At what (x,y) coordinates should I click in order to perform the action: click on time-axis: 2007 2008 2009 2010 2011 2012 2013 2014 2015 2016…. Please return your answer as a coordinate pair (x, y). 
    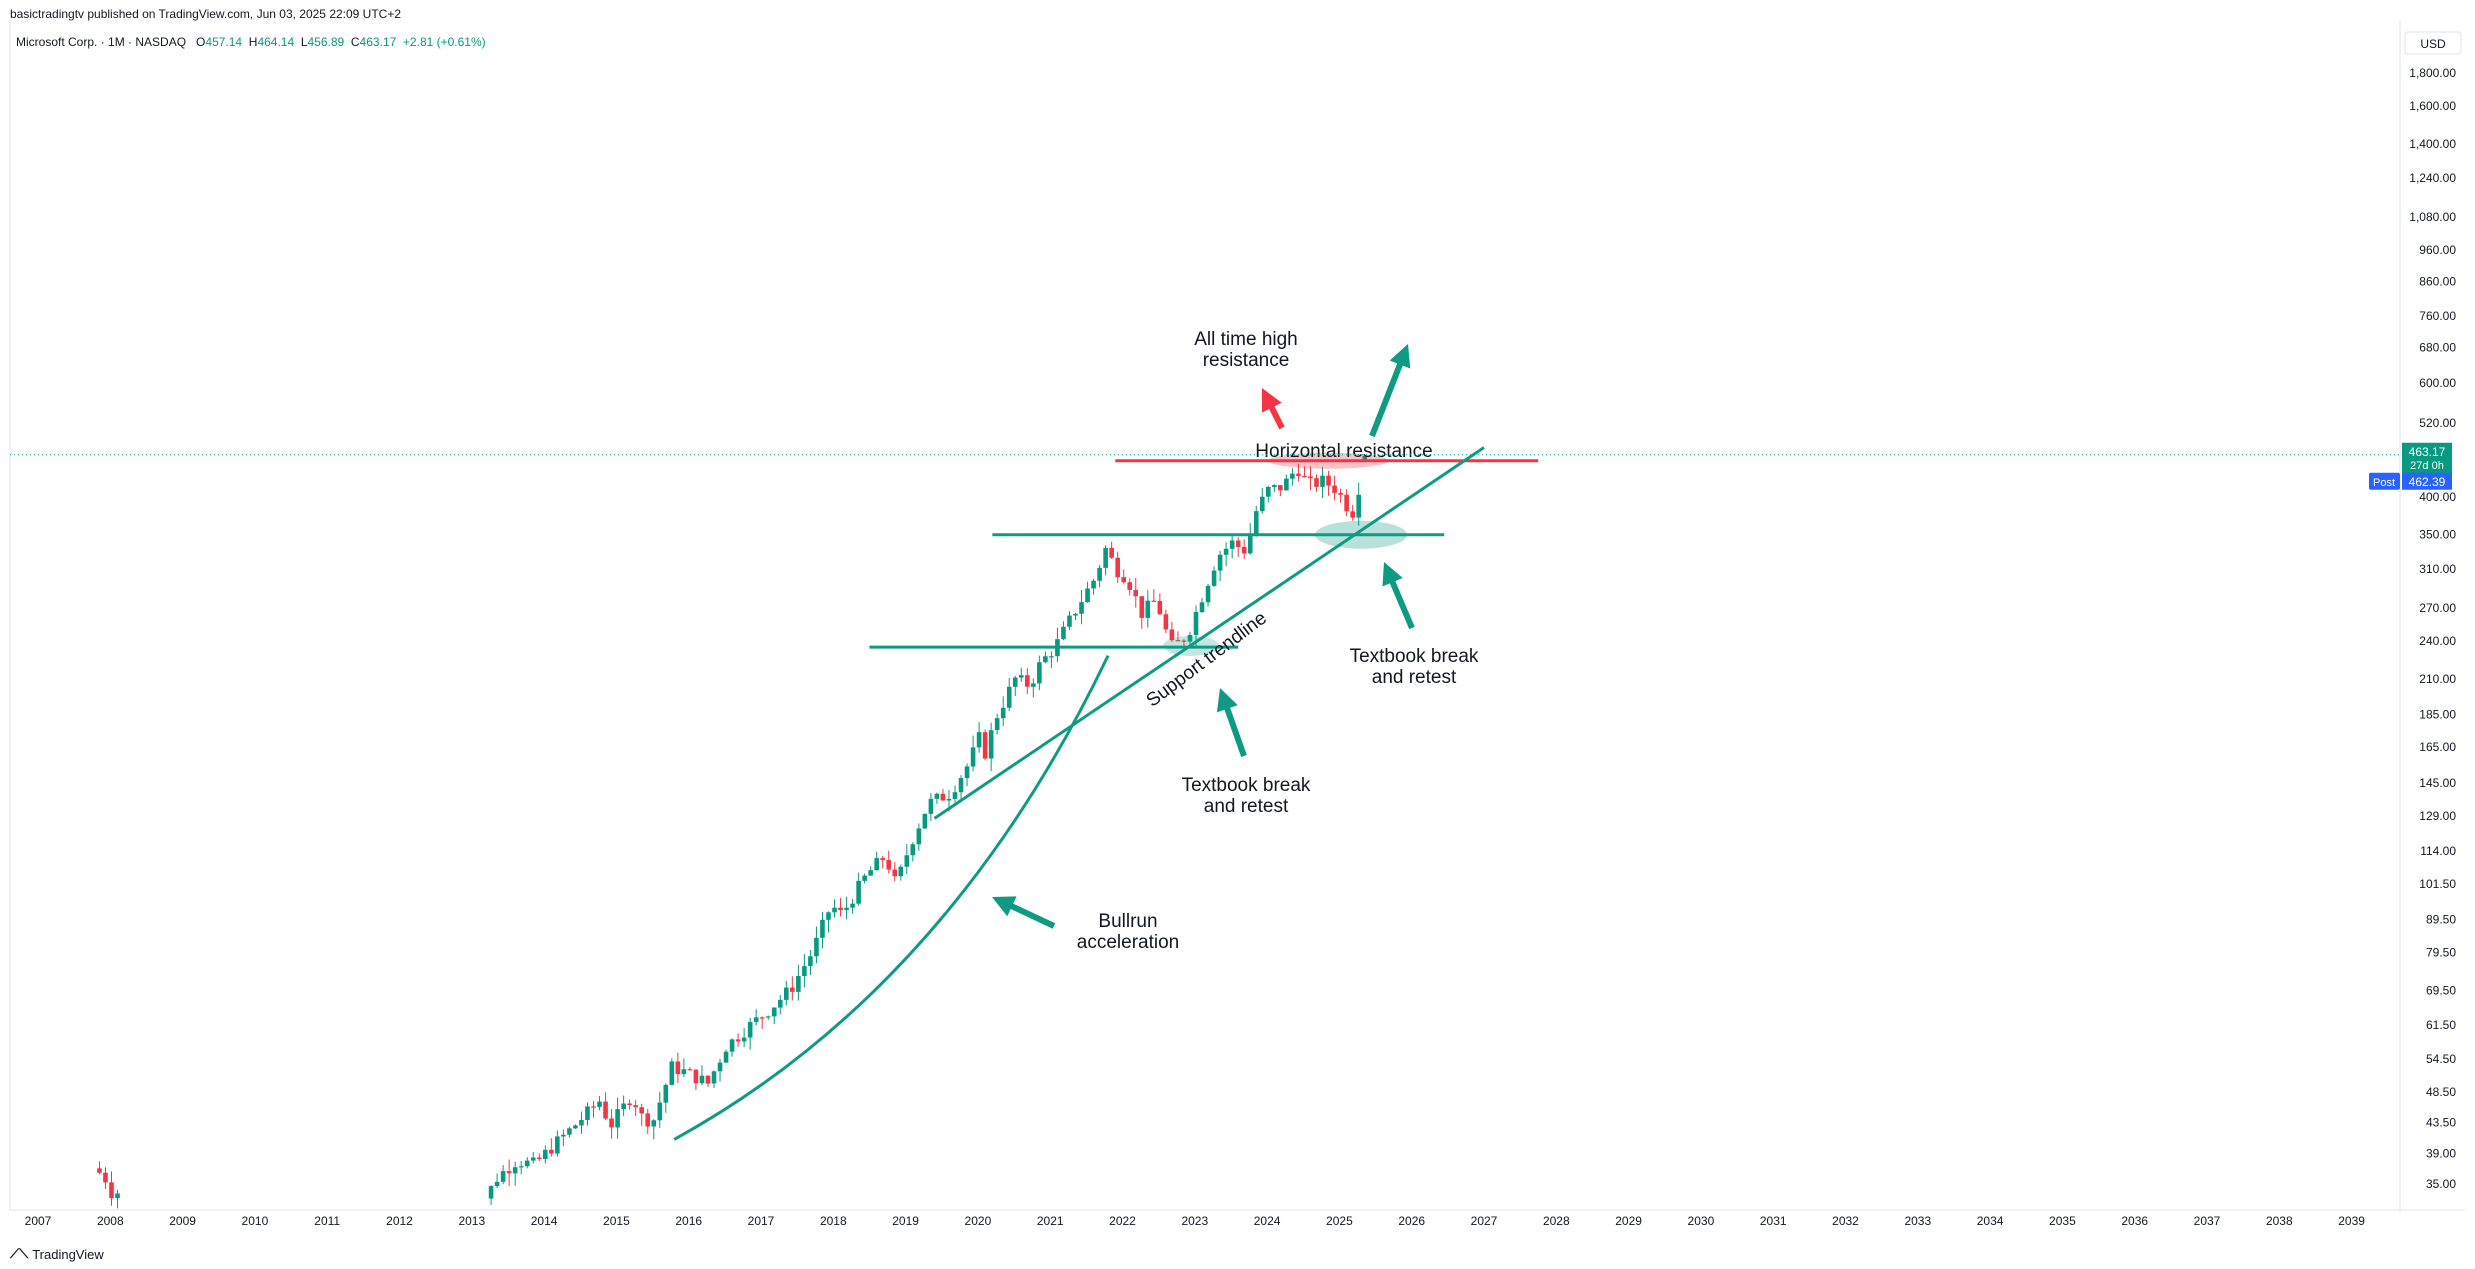
    Looking at the image, I should click on (1195, 1221).